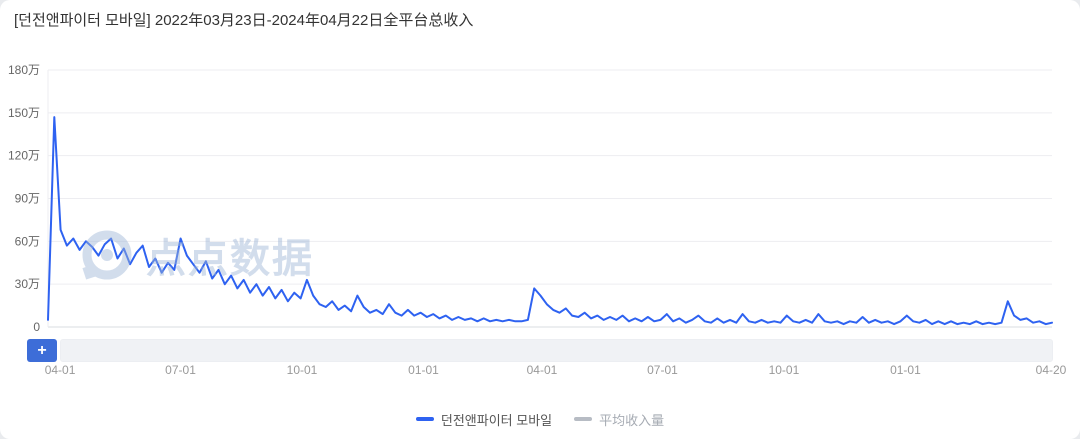  I want to click on y-tick-label: 0, so click(36, 327).